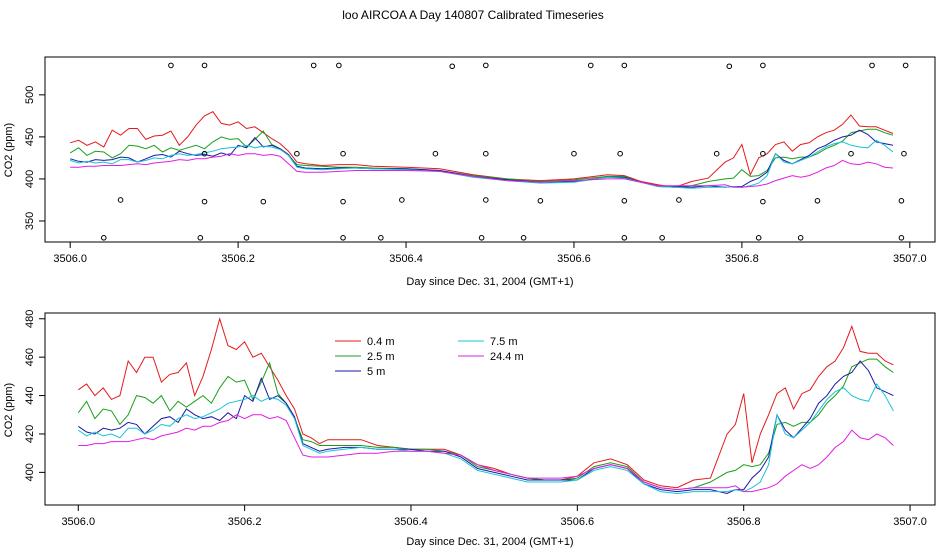  Describe the element at coordinates (429, 357) in the screenshot. I see `legend: 0.4 m 2.5 m 5 m 7.5 m 24.4 m` at that location.